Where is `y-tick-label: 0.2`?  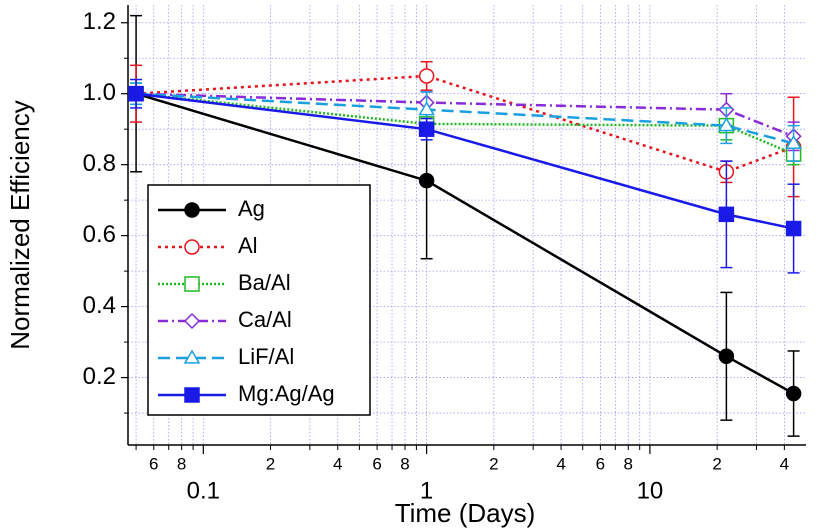 y-tick-label: 0.2 is located at coordinates (99, 376).